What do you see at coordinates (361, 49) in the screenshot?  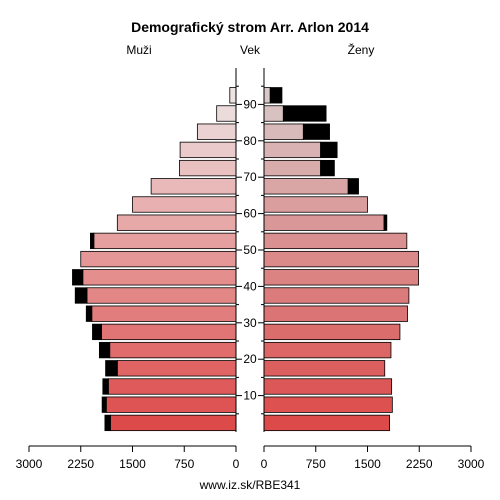 I see `right-label: Ženy` at bounding box center [361, 49].